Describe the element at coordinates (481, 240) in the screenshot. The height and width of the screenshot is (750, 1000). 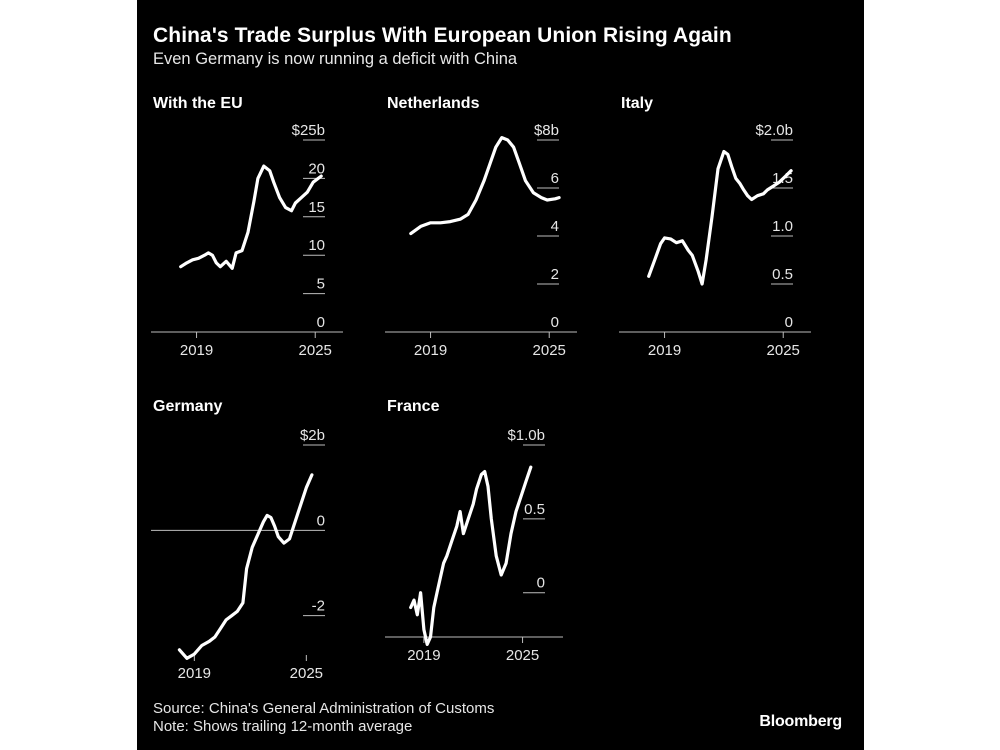
I see `chart-netherlands: $8b 6 4 2 0 2019 2025` at that location.